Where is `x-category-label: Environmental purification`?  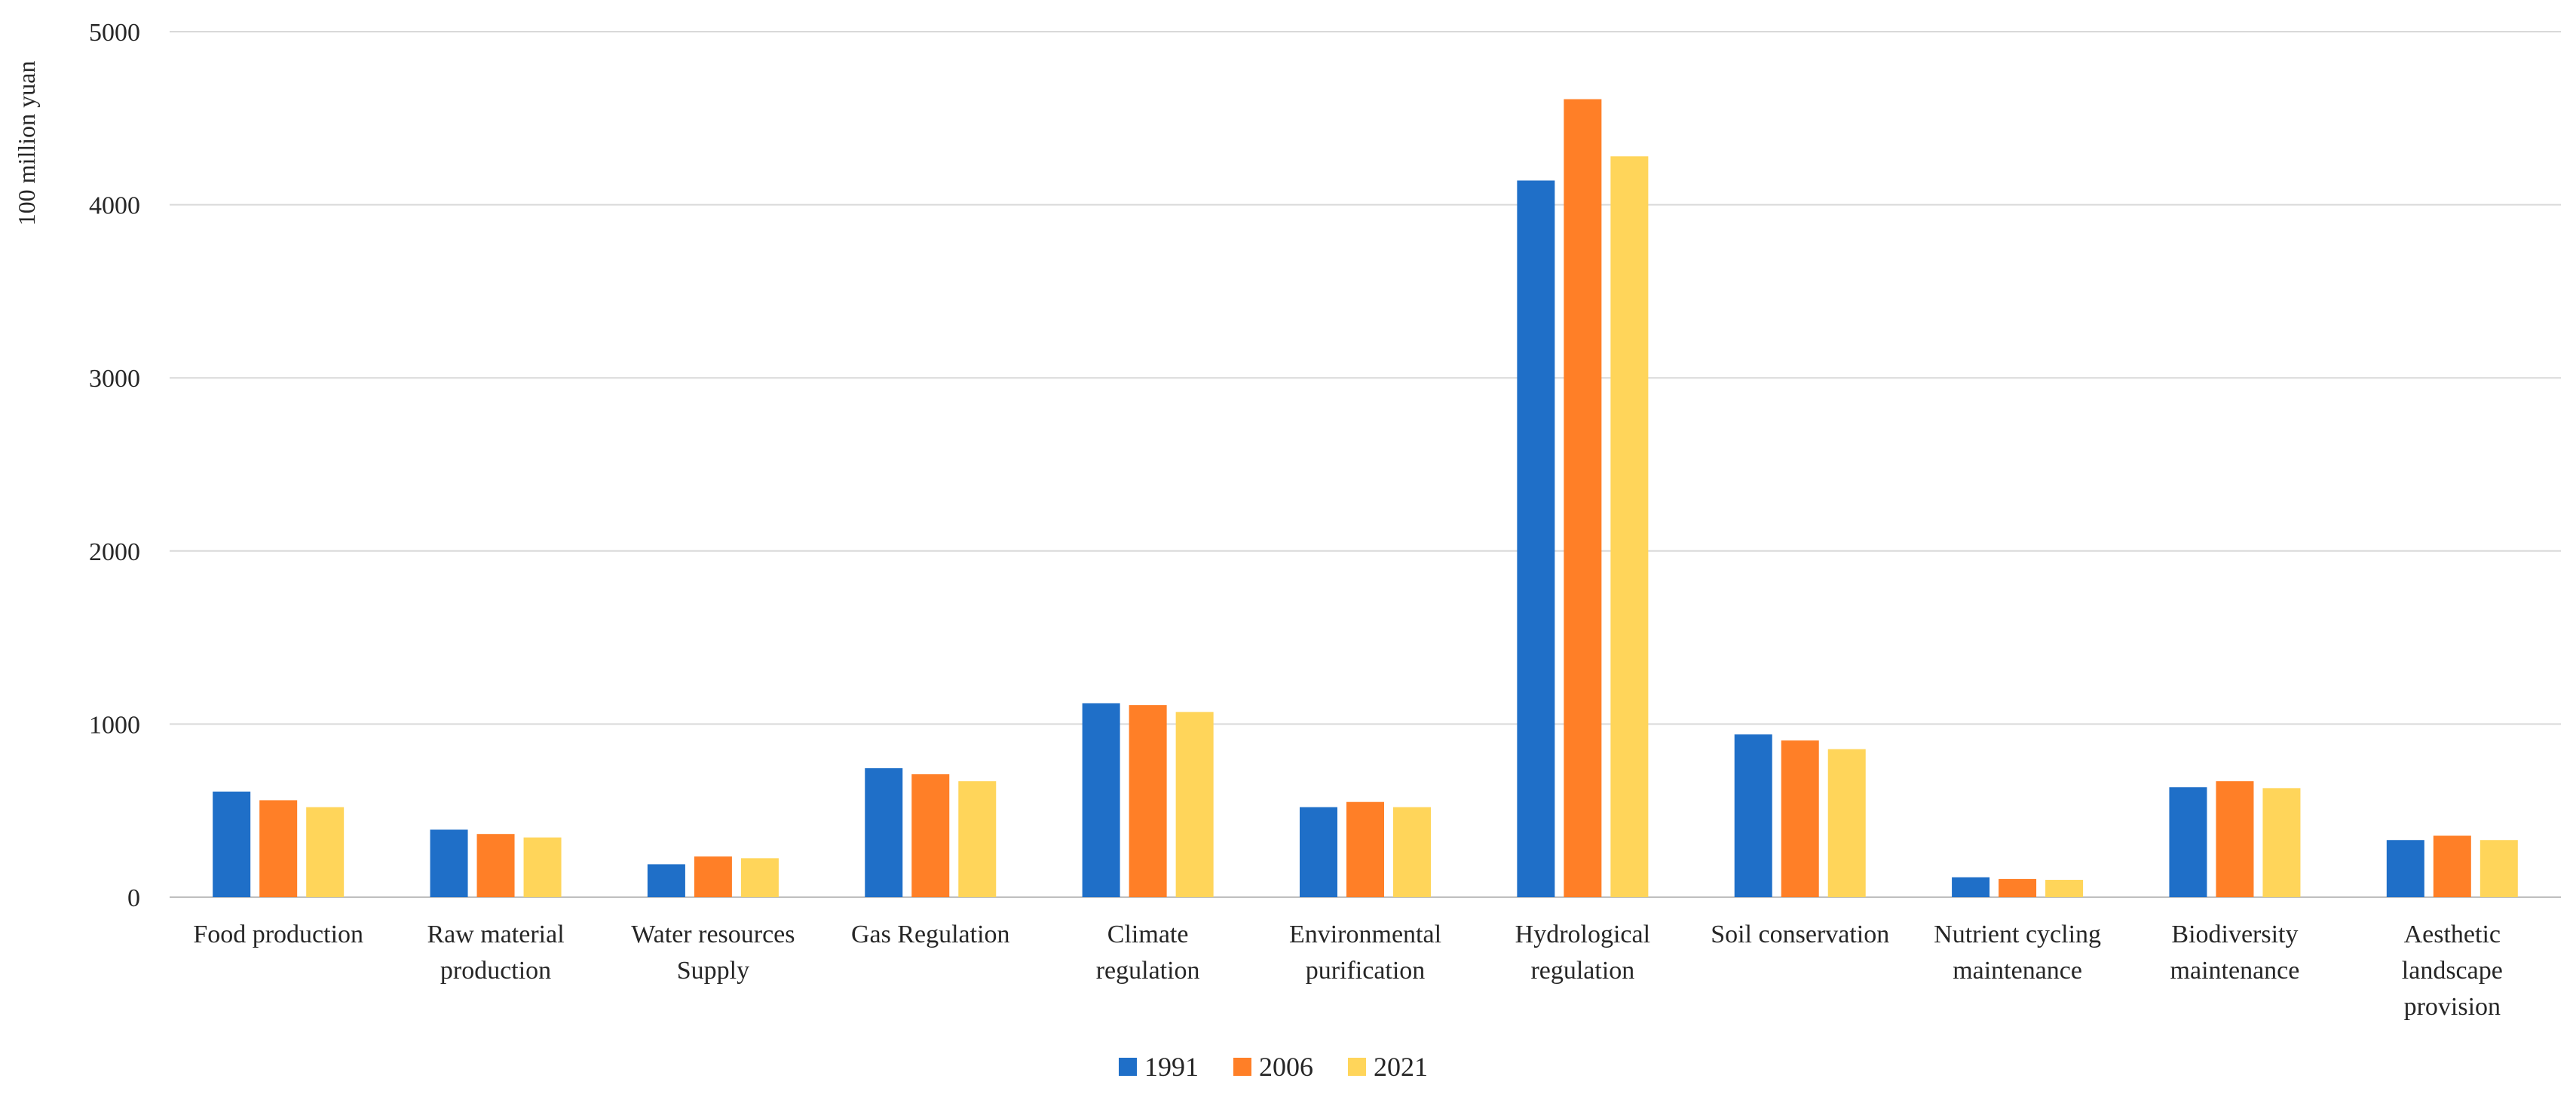 x-category-label: Environmental purification is located at coordinates (1365, 953).